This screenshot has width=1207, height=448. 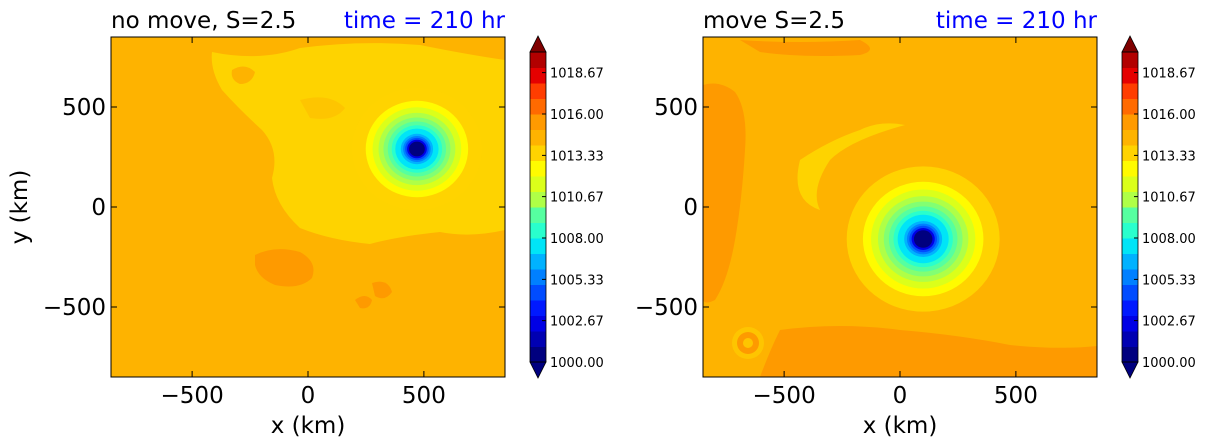 What do you see at coordinates (203, 21) in the screenshot?
I see `panel-title: no move, S=2.5` at bounding box center [203, 21].